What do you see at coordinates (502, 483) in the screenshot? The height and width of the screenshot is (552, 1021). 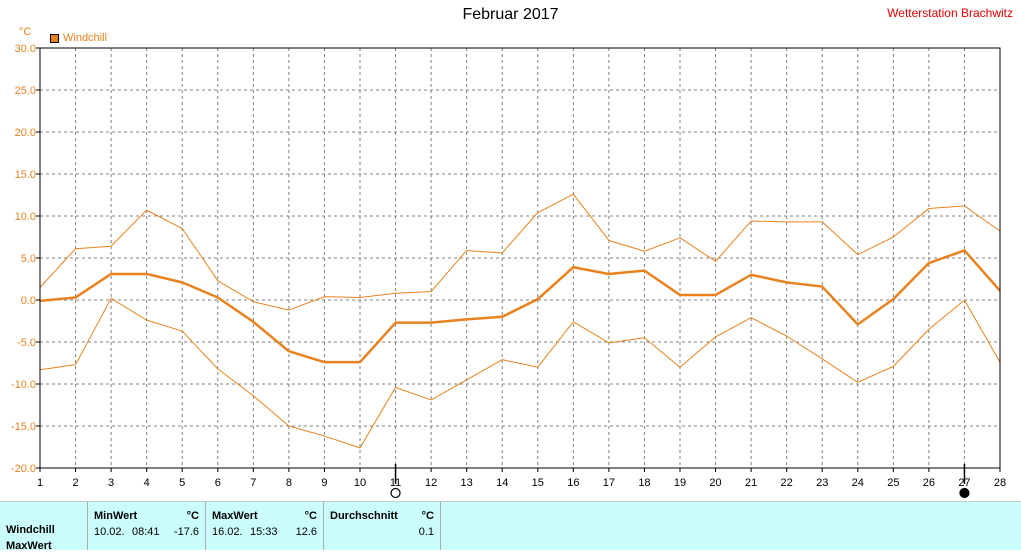 I see `x-tick-label: 14` at bounding box center [502, 483].